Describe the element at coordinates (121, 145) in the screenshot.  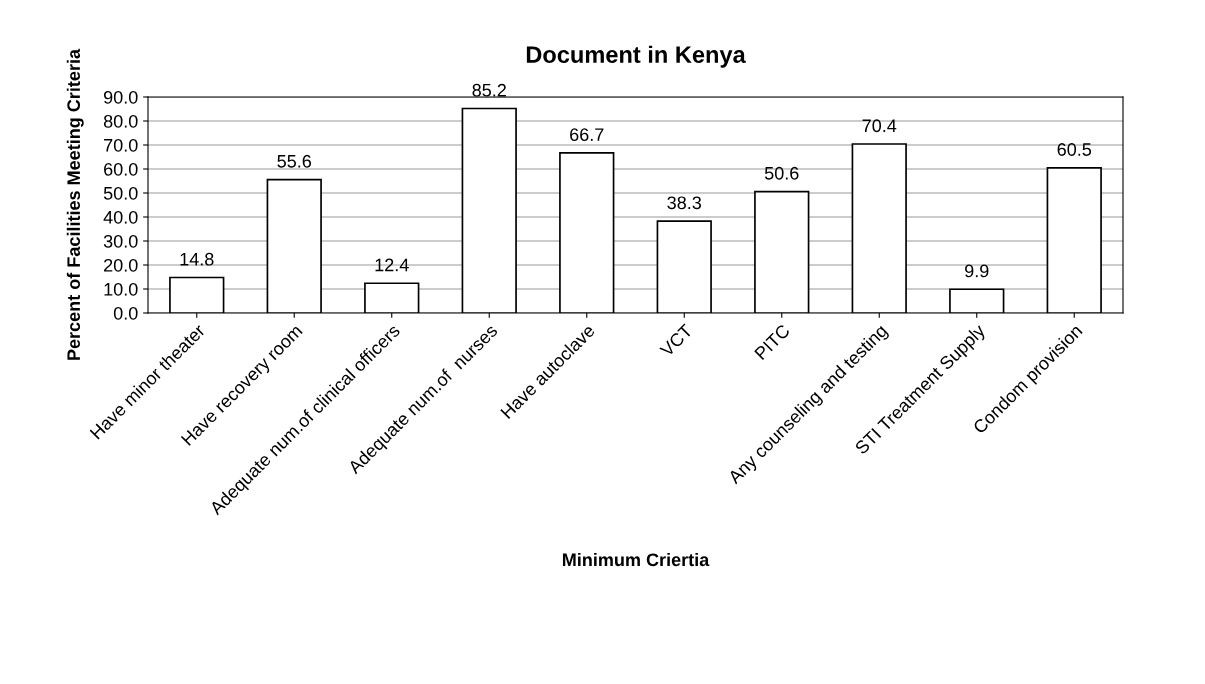
I see `y-tick-label: 70.0` at that location.